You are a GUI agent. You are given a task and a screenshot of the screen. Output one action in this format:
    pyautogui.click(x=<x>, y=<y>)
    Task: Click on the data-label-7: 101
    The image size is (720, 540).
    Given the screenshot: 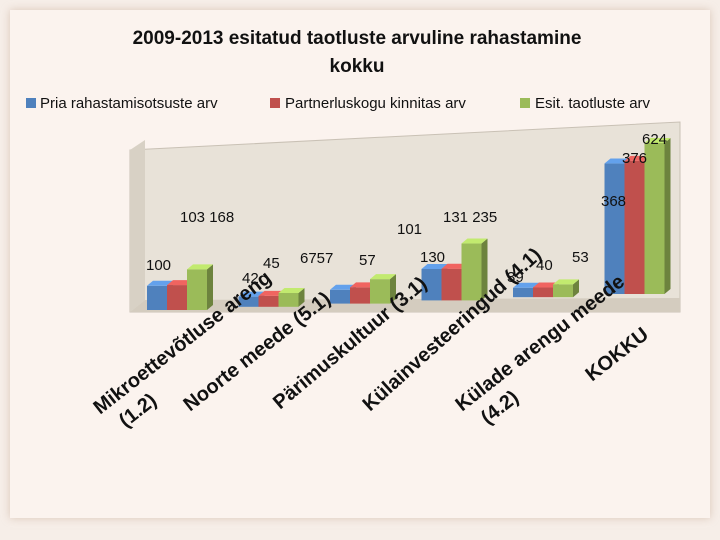 What is the action you would take?
    pyautogui.click(x=409, y=229)
    